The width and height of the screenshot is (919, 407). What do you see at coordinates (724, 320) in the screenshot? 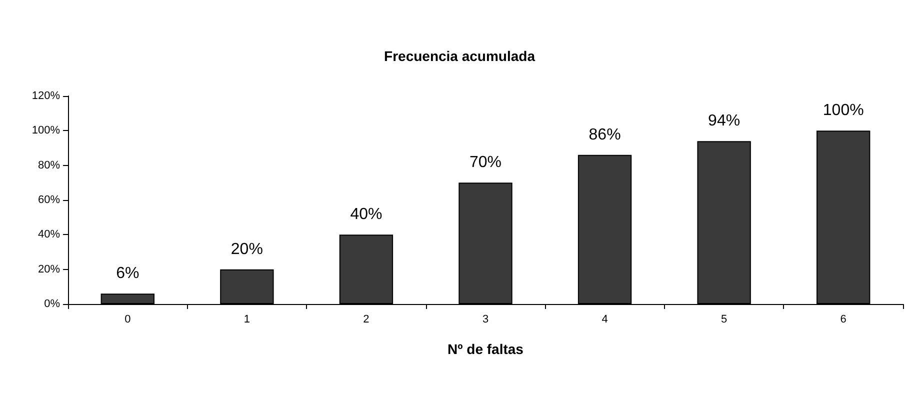
I see `x-tick-label: 5` at bounding box center [724, 320].